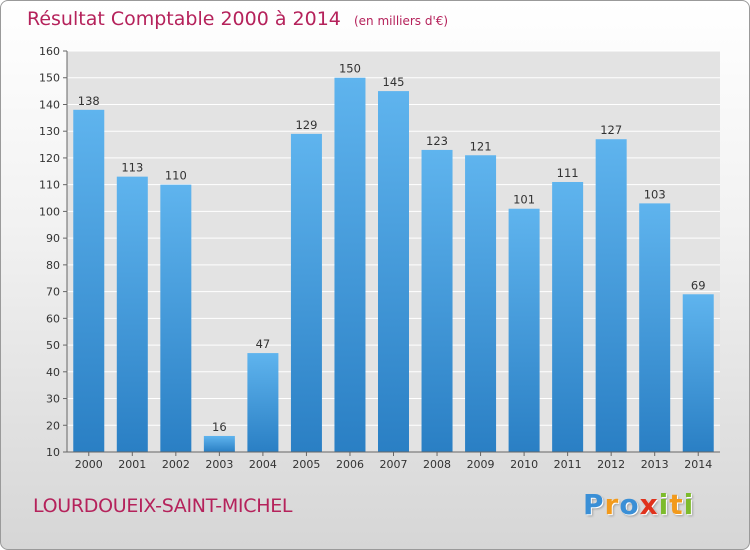 The height and width of the screenshot is (550, 750). Describe the element at coordinates (49, 78) in the screenshot. I see `y-tick-label: 150` at that location.